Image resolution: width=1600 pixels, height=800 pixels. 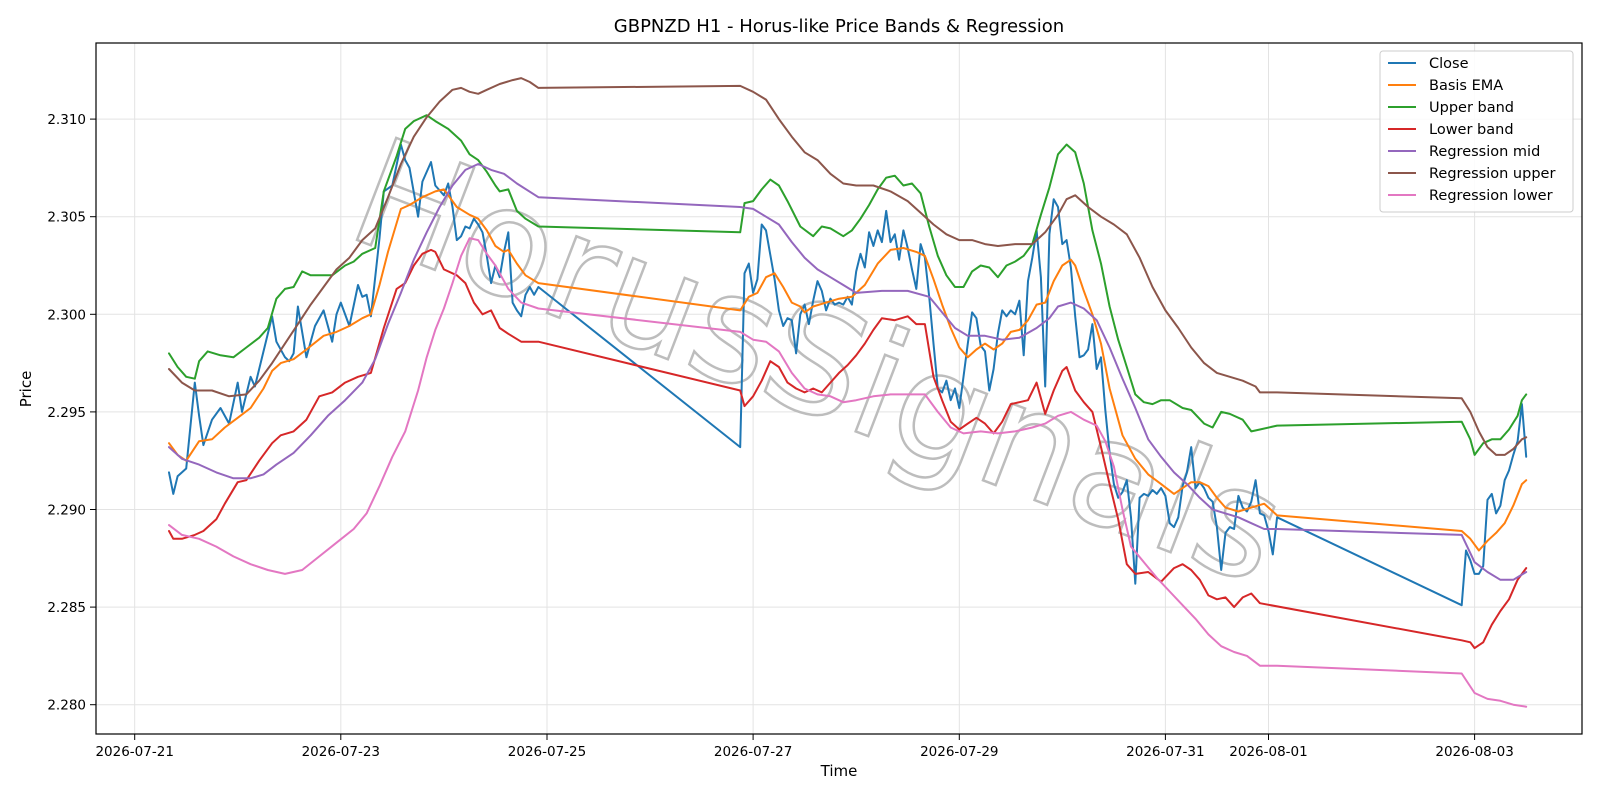 What do you see at coordinates (1165, 752) in the screenshot?
I see `x-tick-label: 2026-07-31` at bounding box center [1165, 752].